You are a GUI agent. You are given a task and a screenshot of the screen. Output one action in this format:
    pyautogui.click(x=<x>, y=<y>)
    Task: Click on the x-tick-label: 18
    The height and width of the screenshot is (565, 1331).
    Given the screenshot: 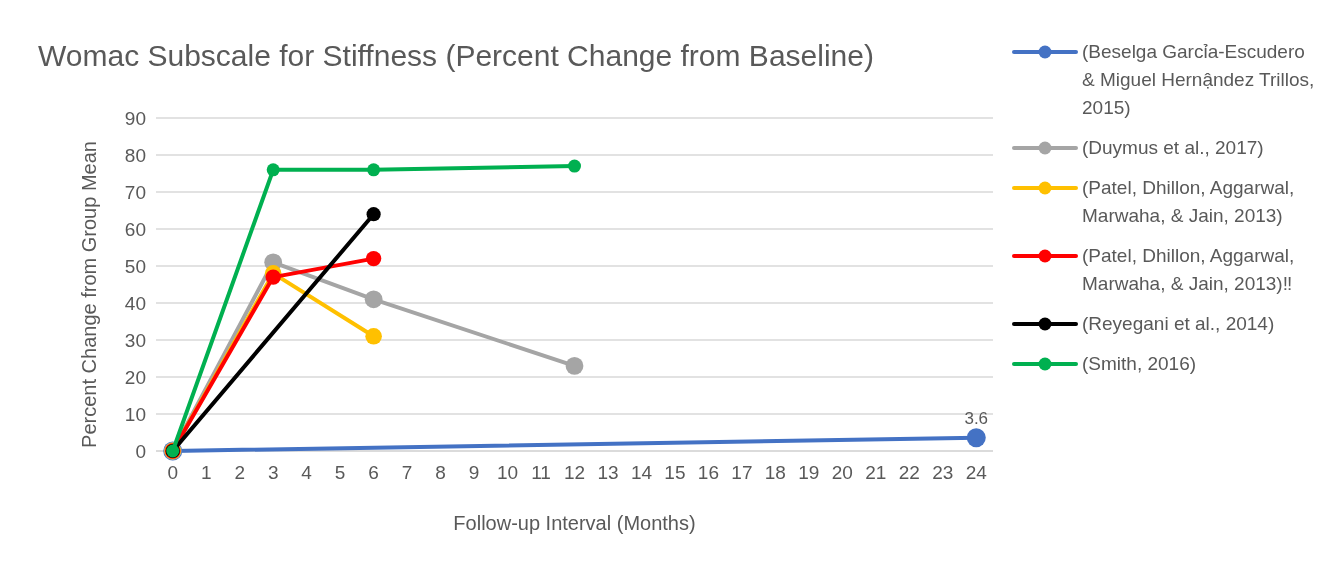 What is the action you would take?
    pyautogui.click(x=775, y=472)
    